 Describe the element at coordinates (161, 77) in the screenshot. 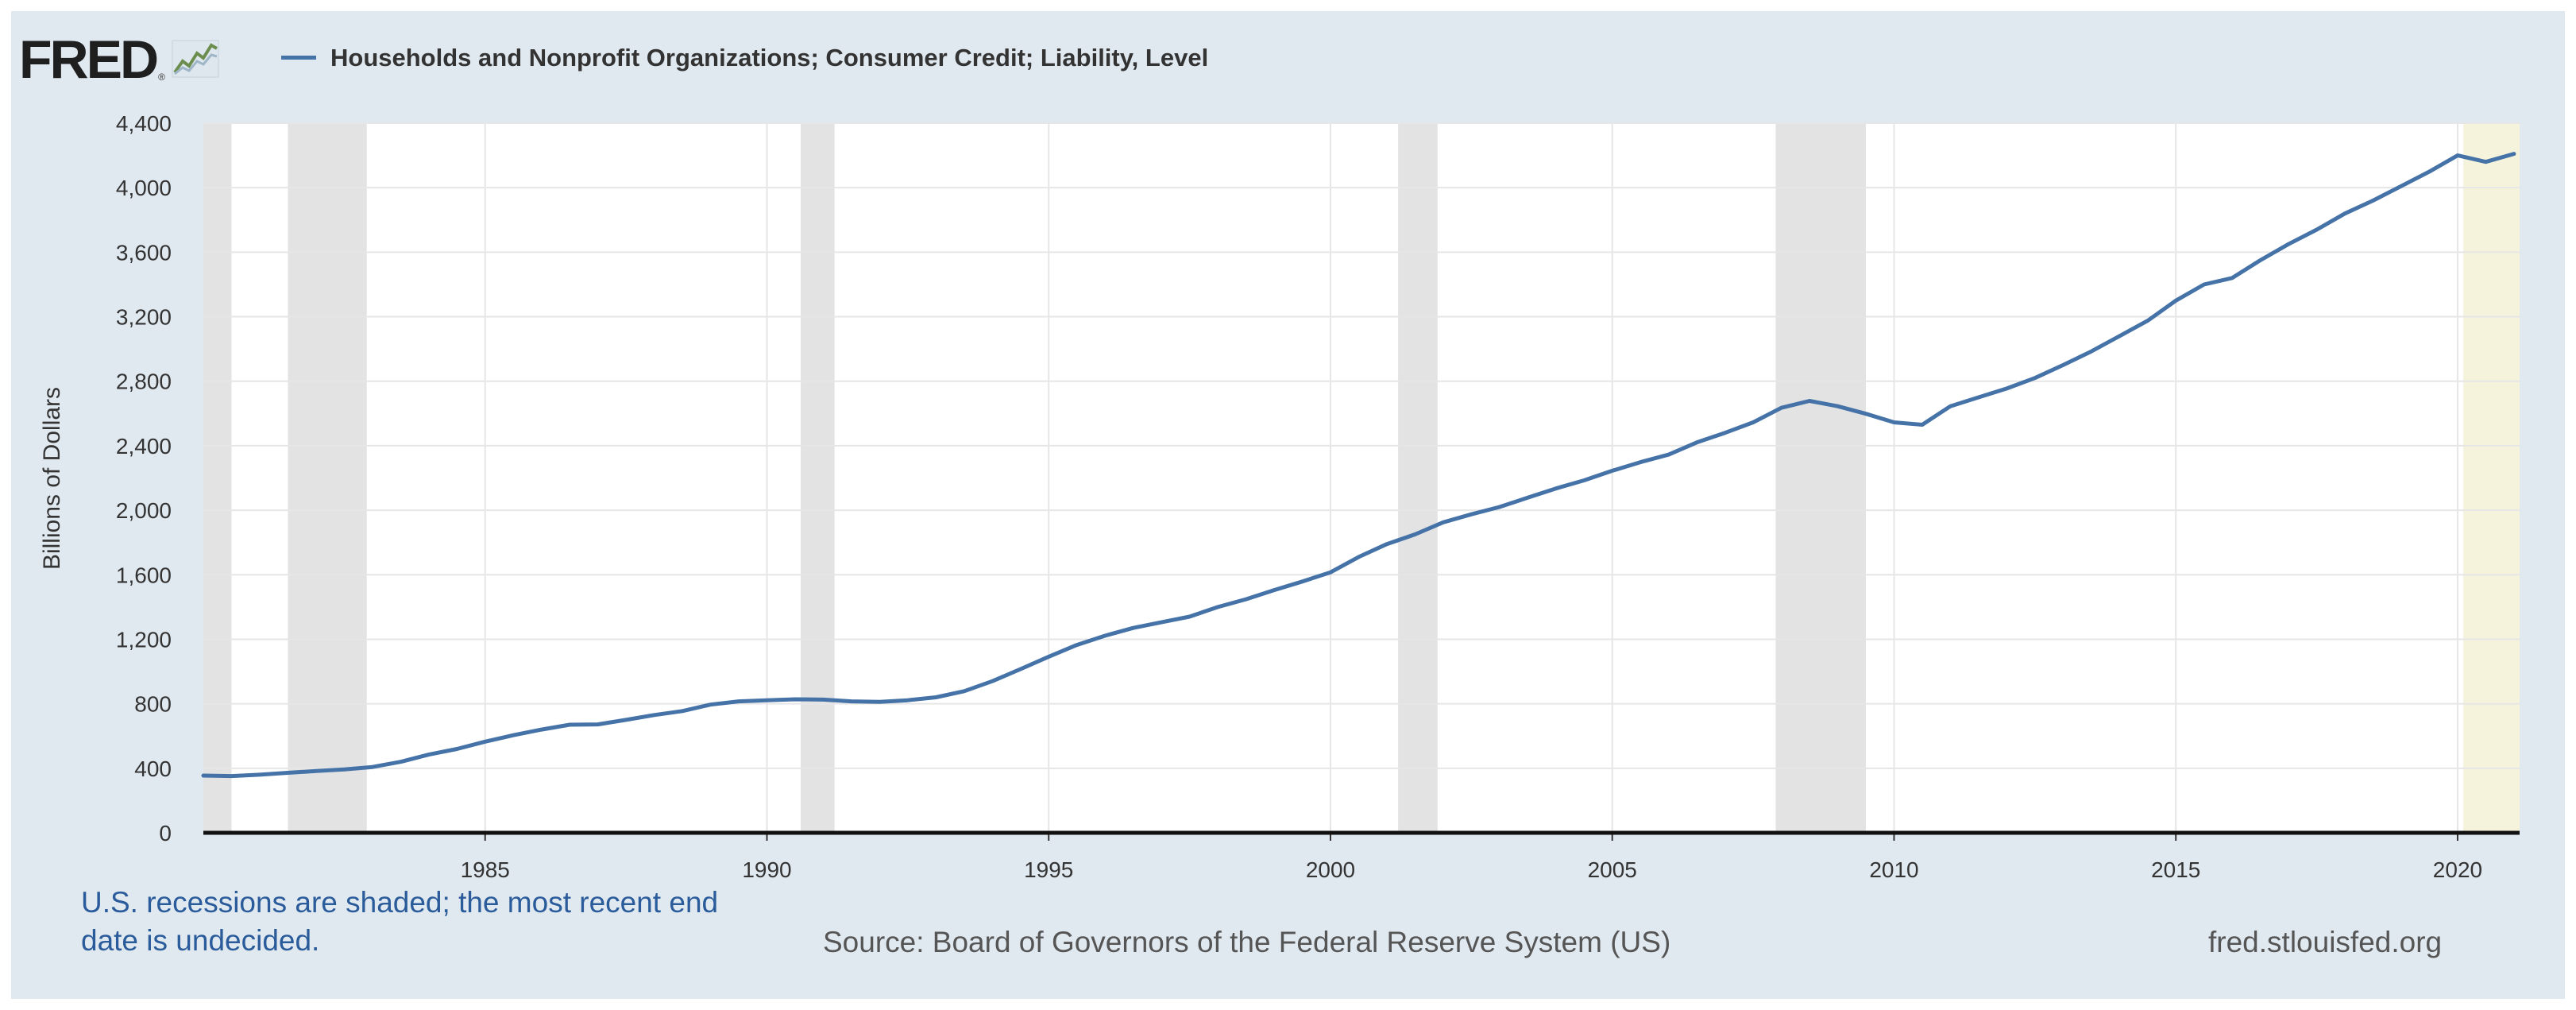

I see `registered-mark: ®` at that location.